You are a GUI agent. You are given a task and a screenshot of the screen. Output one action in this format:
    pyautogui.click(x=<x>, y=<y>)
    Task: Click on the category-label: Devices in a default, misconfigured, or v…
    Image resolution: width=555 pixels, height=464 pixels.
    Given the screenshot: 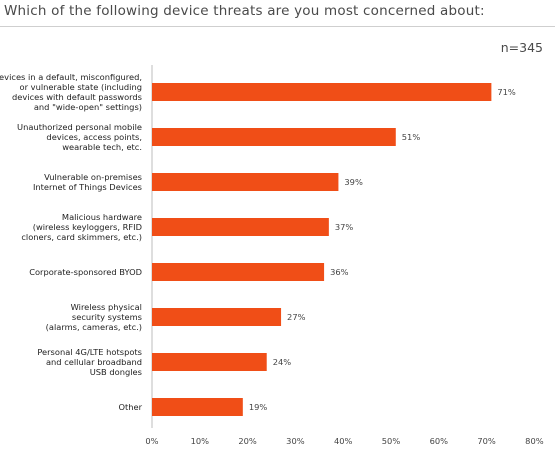 What is the action you would take?
    pyautogui.click(x=71, y=92)
    